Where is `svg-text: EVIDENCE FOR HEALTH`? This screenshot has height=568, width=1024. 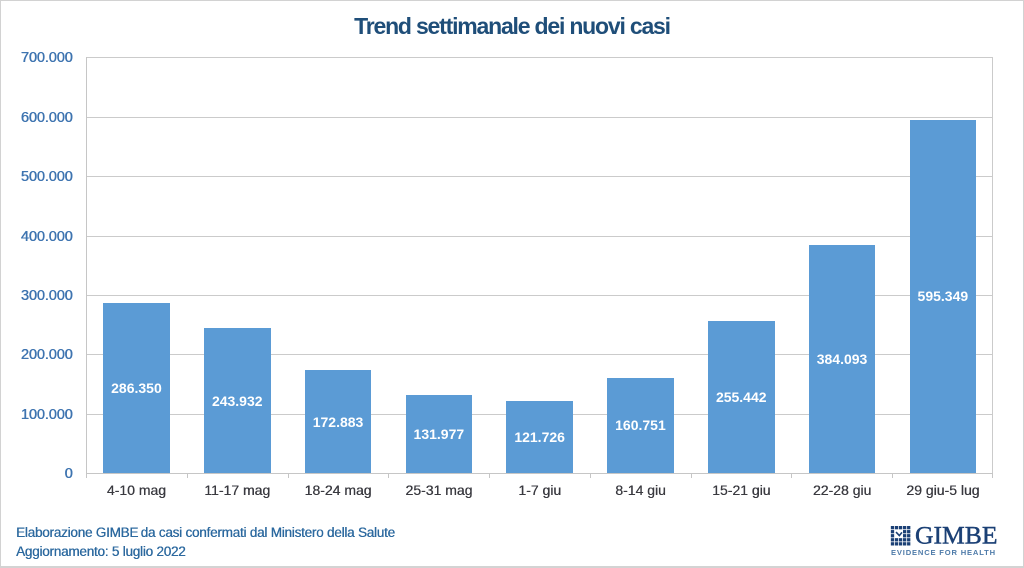 svg-text: EVIDENCE FOR HEALTH is located at coordinates (943, 552).